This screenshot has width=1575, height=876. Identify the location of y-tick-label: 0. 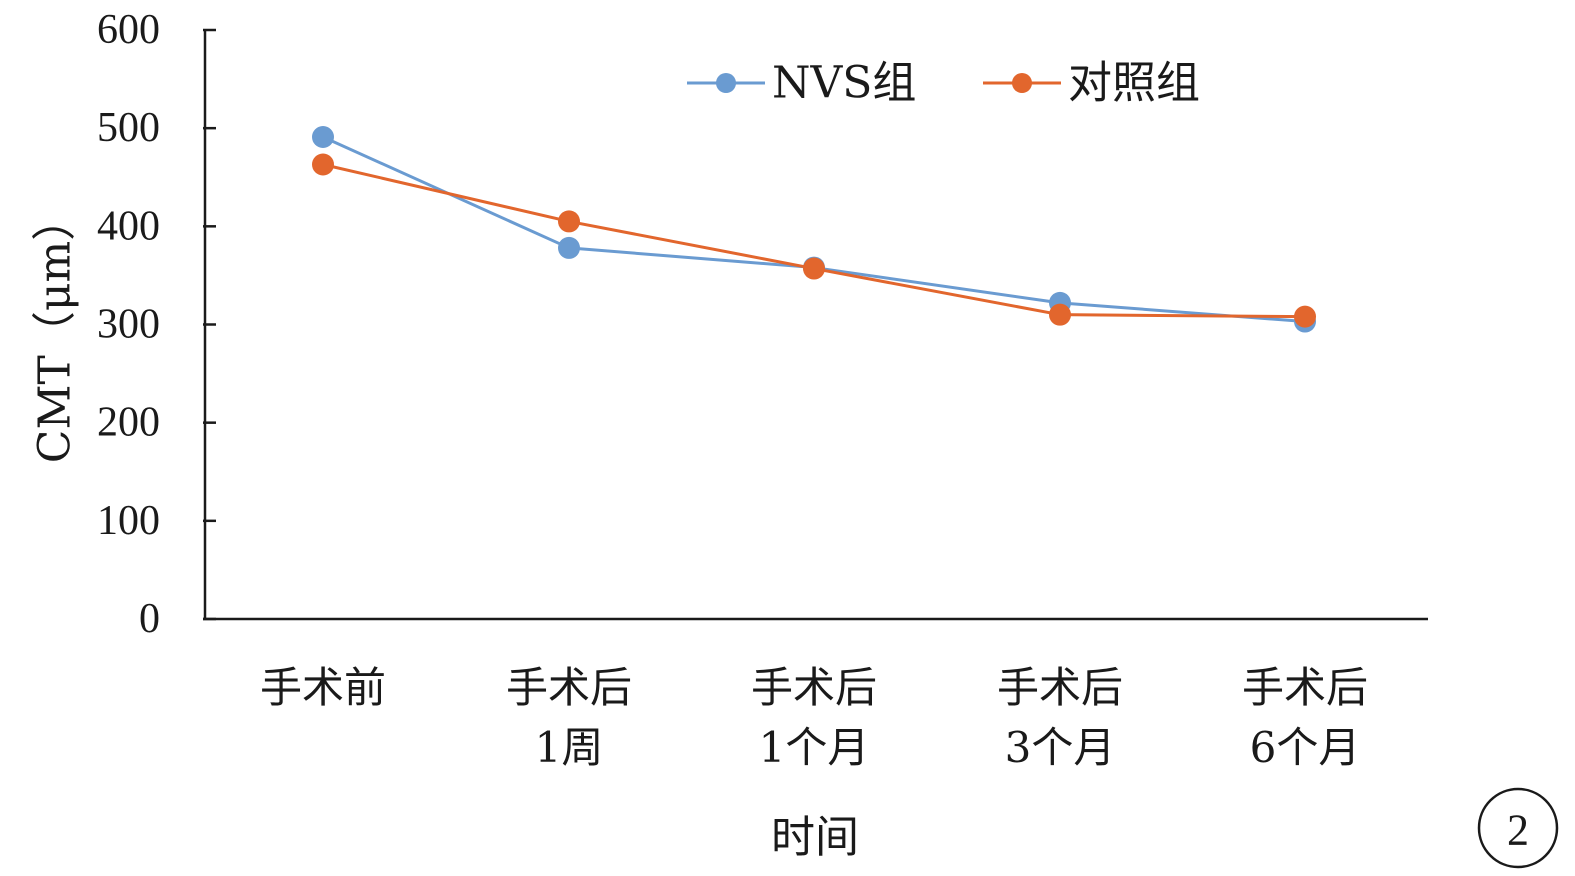
(149, 619).